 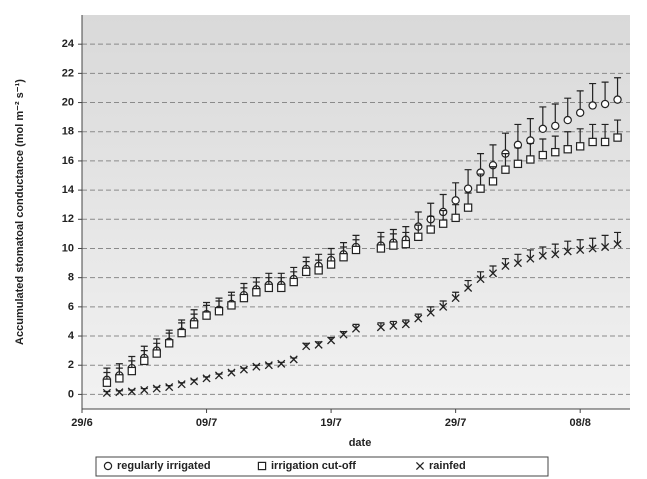 I want to click on x-tick-label: 19/7, so click(x=330, y=423).